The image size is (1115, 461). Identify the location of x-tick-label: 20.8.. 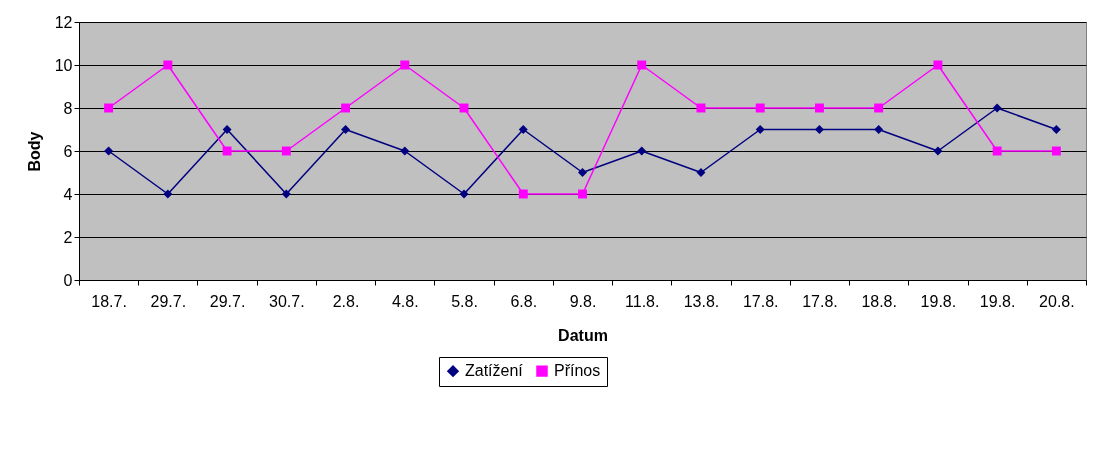
(1057, 301).